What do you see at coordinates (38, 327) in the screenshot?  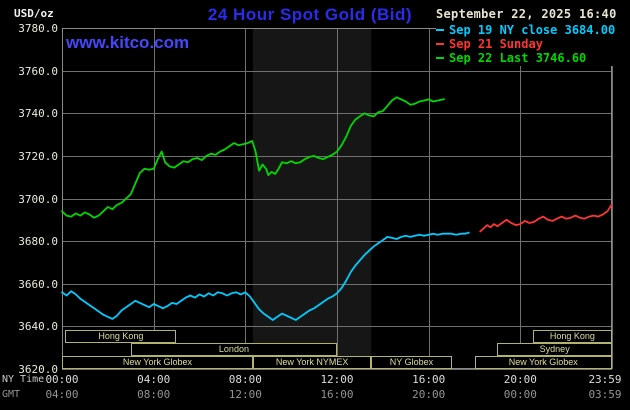 I see `y-axis-tick-label: 3640.0` at bounding box center [38, 327].